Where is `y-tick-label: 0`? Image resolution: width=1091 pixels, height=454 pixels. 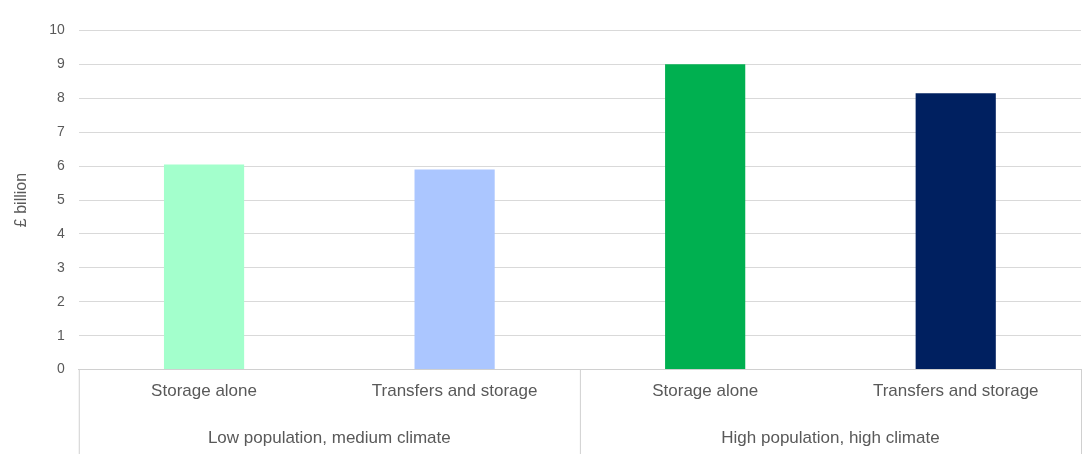 y-tick-label: 0 is located at coordinates (60, 368).